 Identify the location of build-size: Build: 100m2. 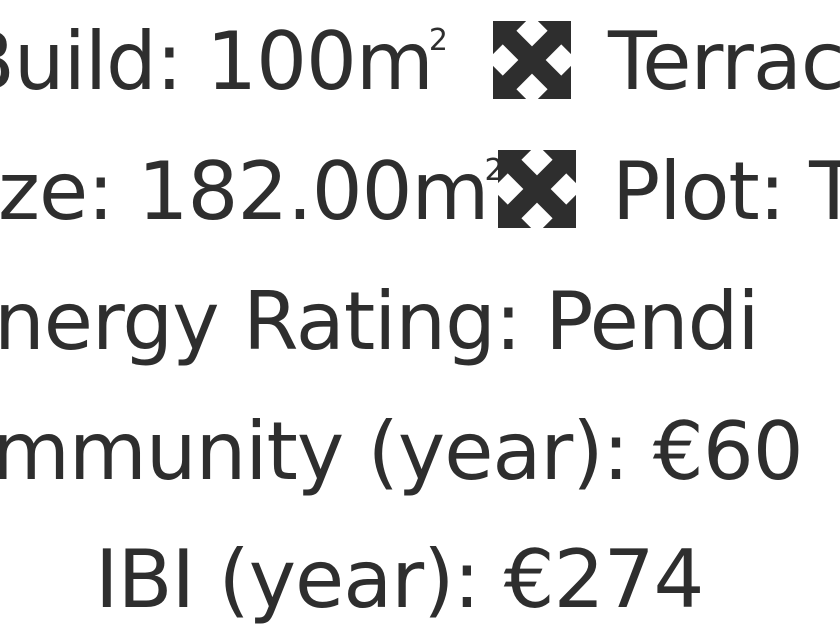
(224, 62).